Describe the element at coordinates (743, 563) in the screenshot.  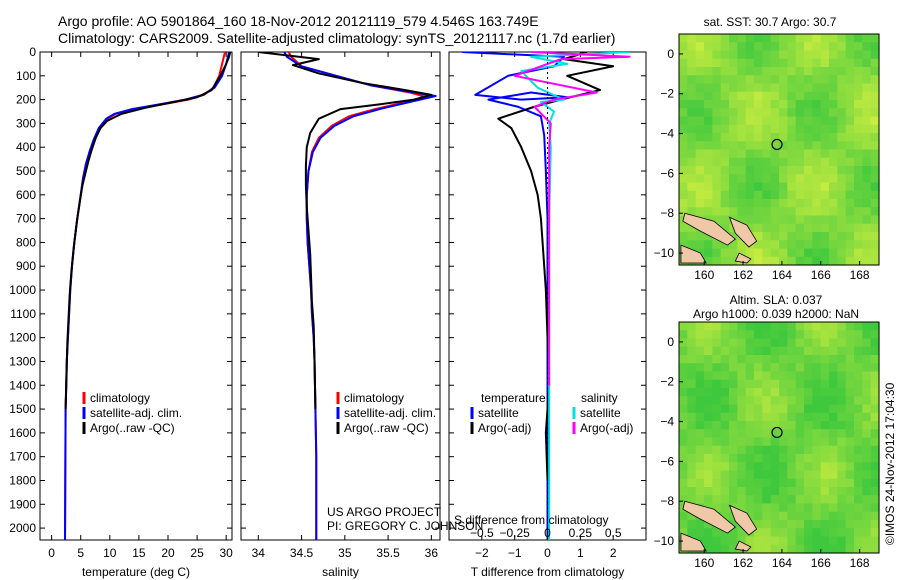
I see `sla-map-xtick-label: 162` at that location.